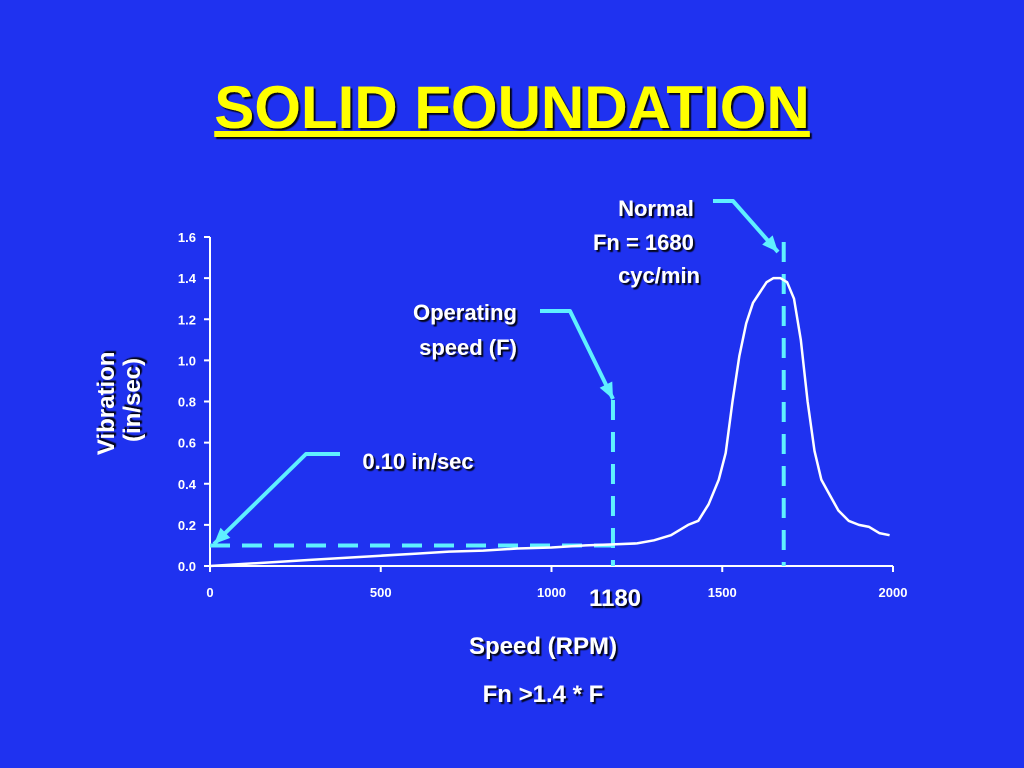 The width and height of the screenshot is (1024, 768). What do you see at coordinates (187, 484) in the screenshot?
I see `y-tick-label: 0.4` at bounding box center [187, 484].